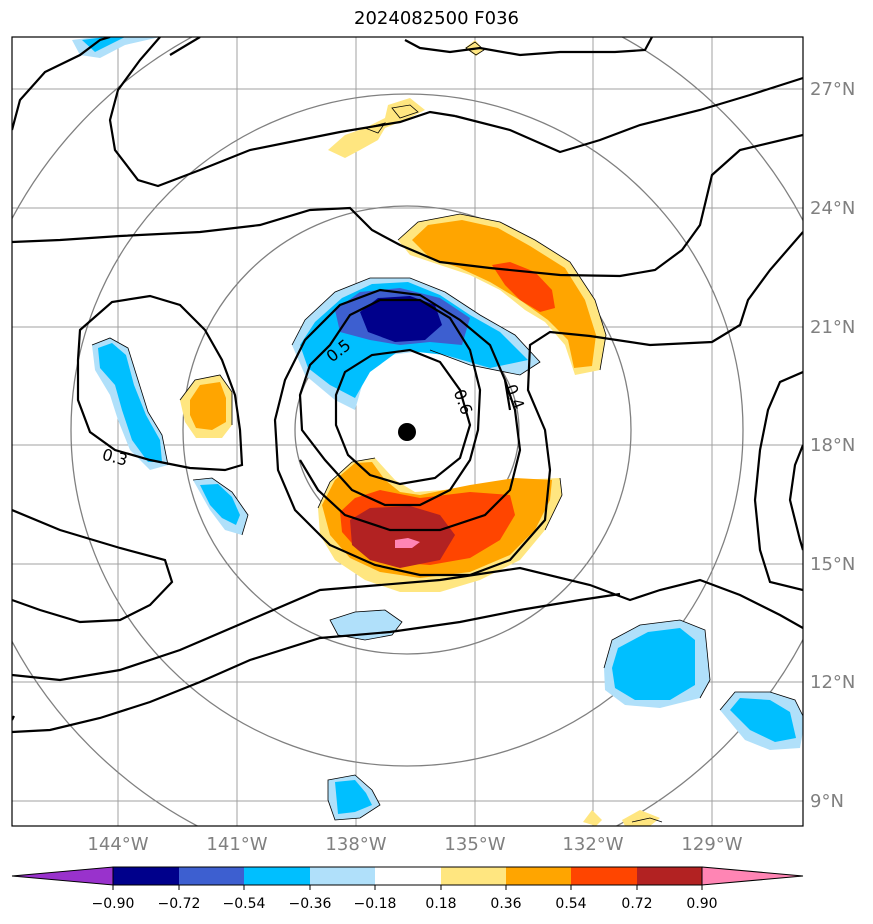 The image size is (873, 924). I want to click on colorbar-low-extend, so click(62, 876).